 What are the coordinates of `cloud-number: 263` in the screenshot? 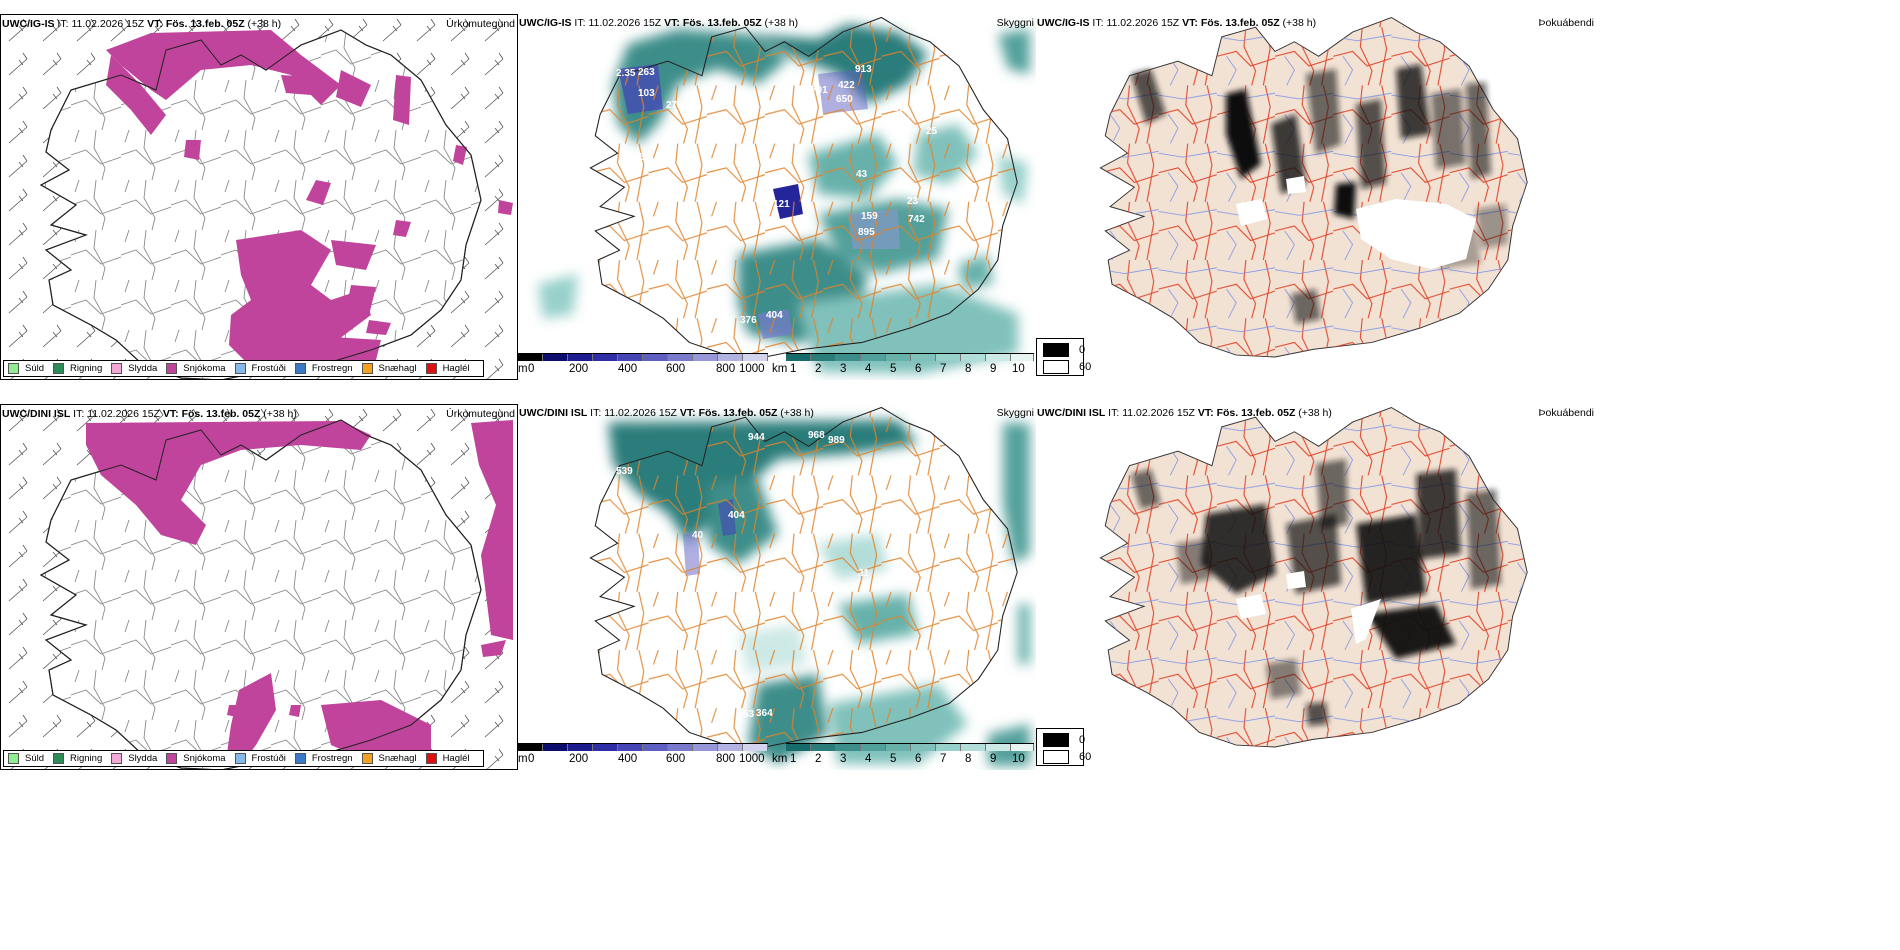 It's located at (646, 72).